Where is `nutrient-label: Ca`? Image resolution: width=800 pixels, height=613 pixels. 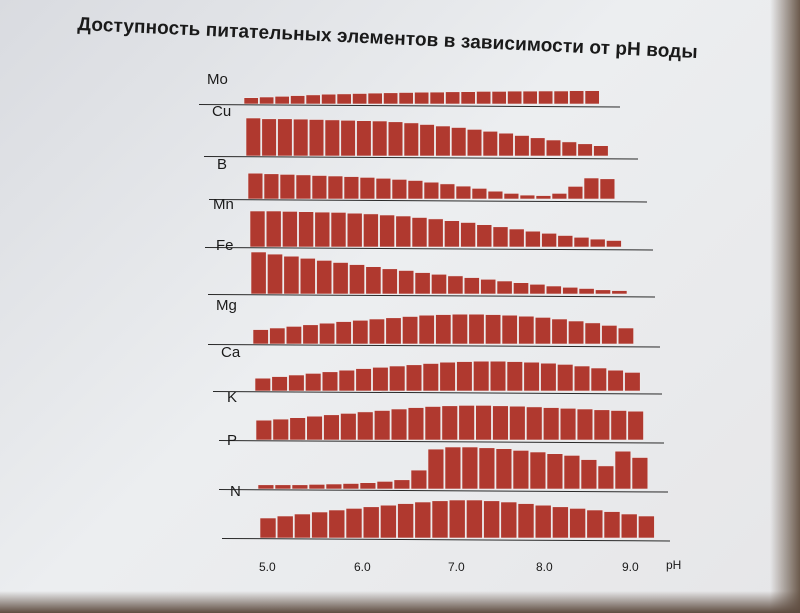
nutrient-label: Ca is located at coordinates (231, 352).